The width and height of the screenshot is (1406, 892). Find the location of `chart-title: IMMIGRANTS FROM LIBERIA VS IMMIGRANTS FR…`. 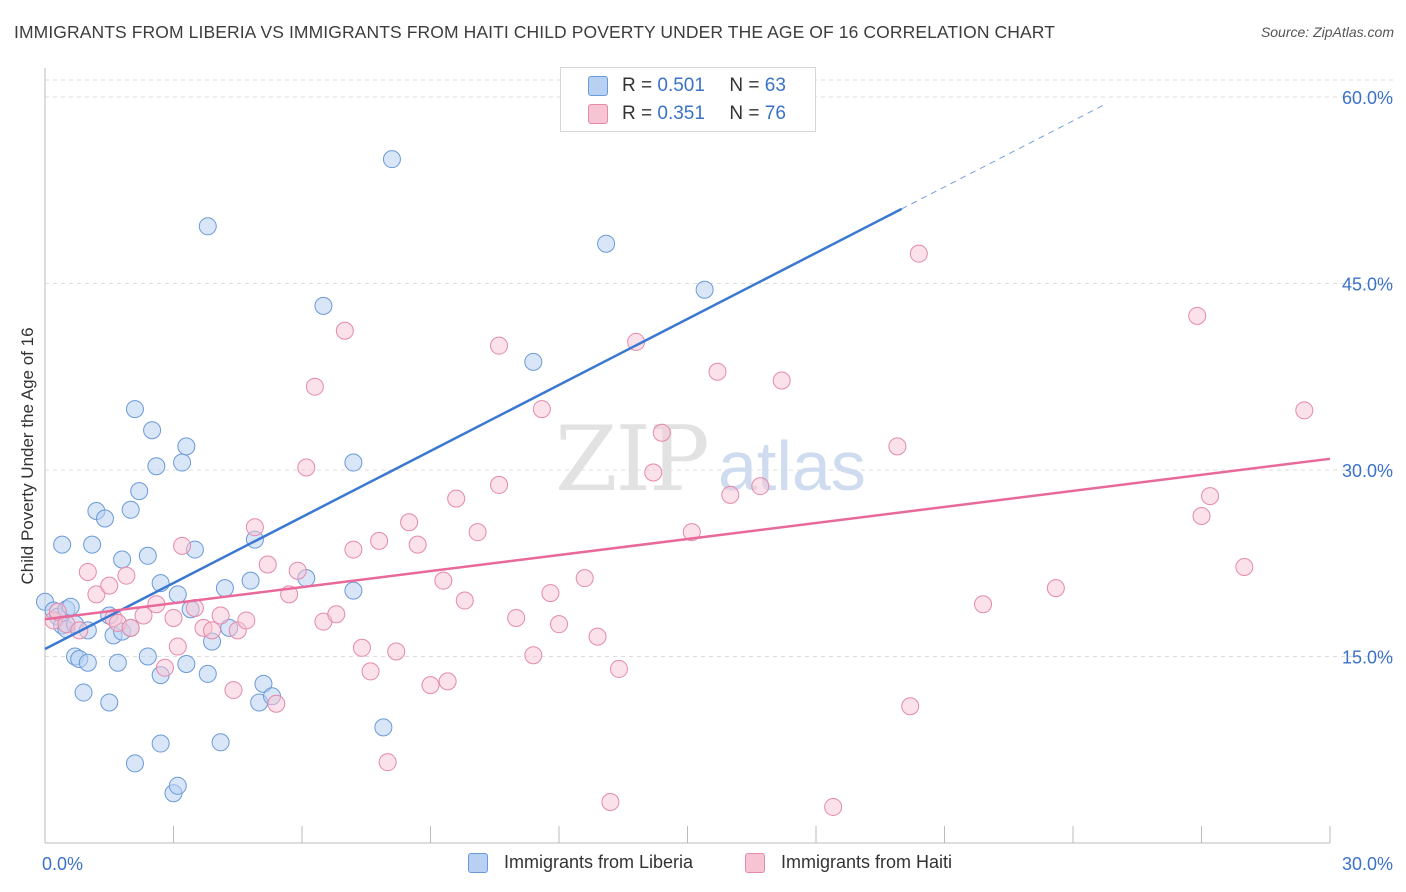

chart-title: IMMIGRANTS FROM LIBERIA VS IMMIGRANTS FR… is located at coordinates (535, 32).